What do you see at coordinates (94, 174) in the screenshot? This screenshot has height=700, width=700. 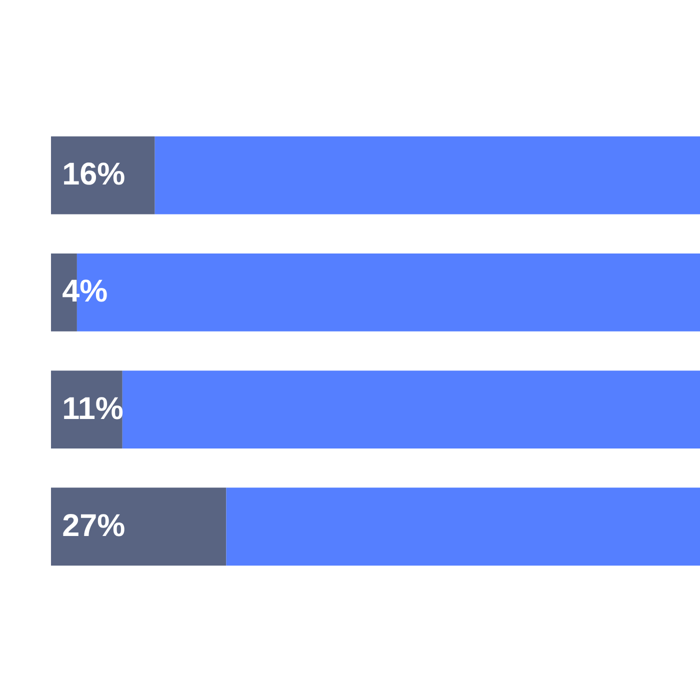 I see `data-label: 16%` at bounding box center [94, 174].